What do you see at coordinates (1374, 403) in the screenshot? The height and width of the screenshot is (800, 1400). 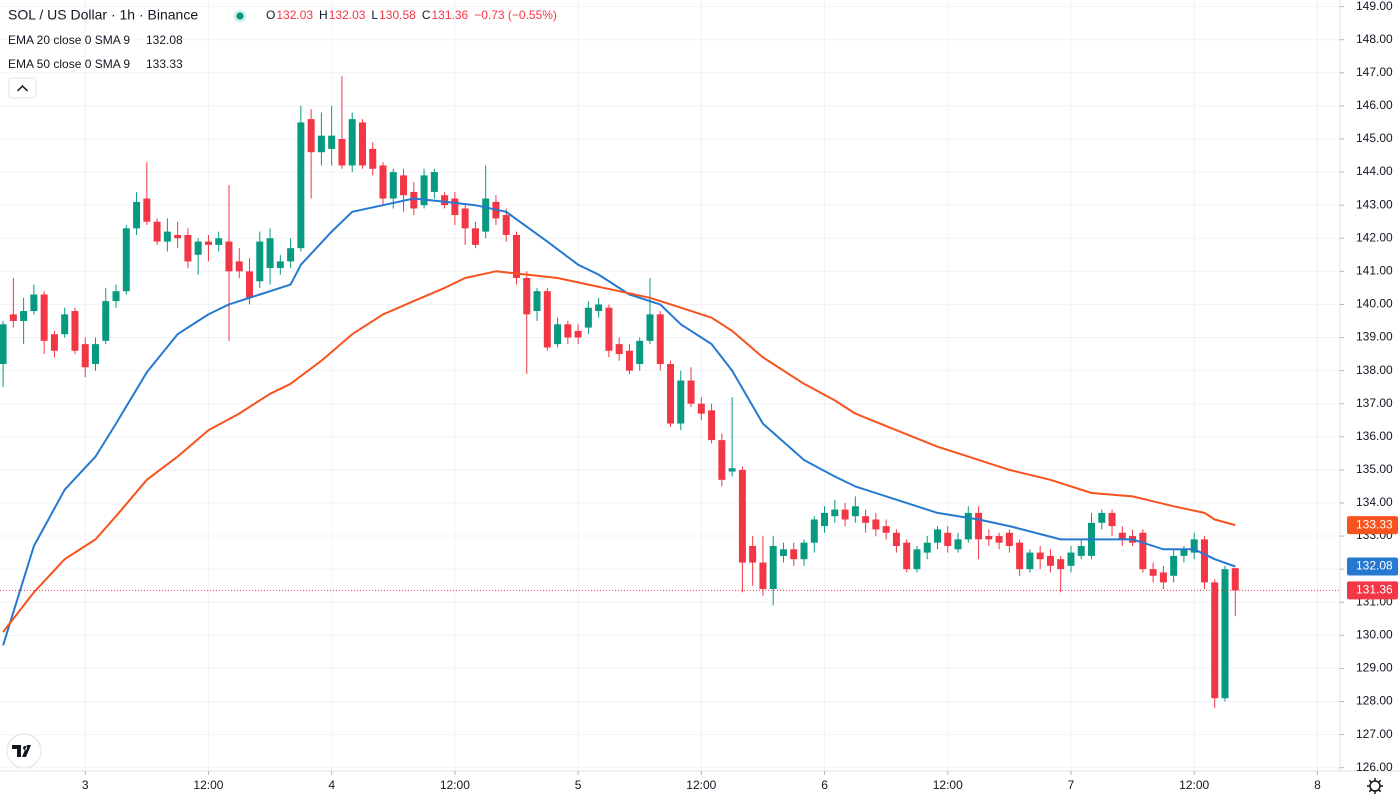 I see `y-tick-label: 137.00` at bounding box center [1374, 403].